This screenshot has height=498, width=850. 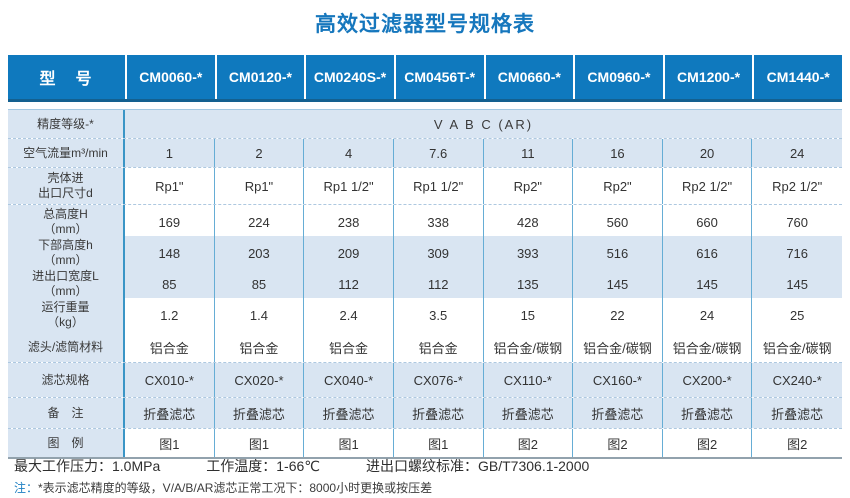 What do you see at coordinates (66, 413) in the screenshot?
I see `row-label: 备 注` at bounding box center [66, 413].